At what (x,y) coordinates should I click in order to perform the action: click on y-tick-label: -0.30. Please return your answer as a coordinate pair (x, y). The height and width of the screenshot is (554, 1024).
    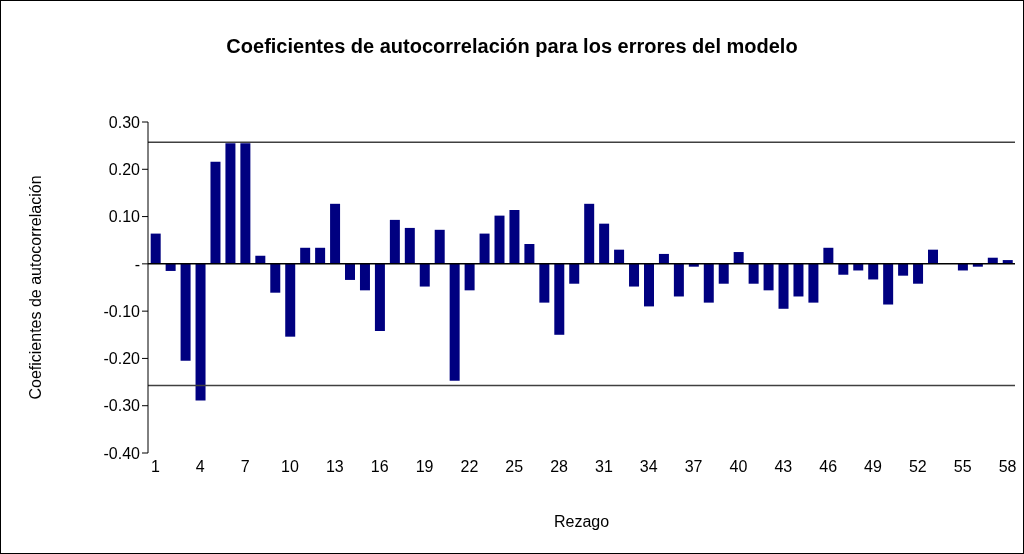
    Looking at the image, I should click on (122, 406).